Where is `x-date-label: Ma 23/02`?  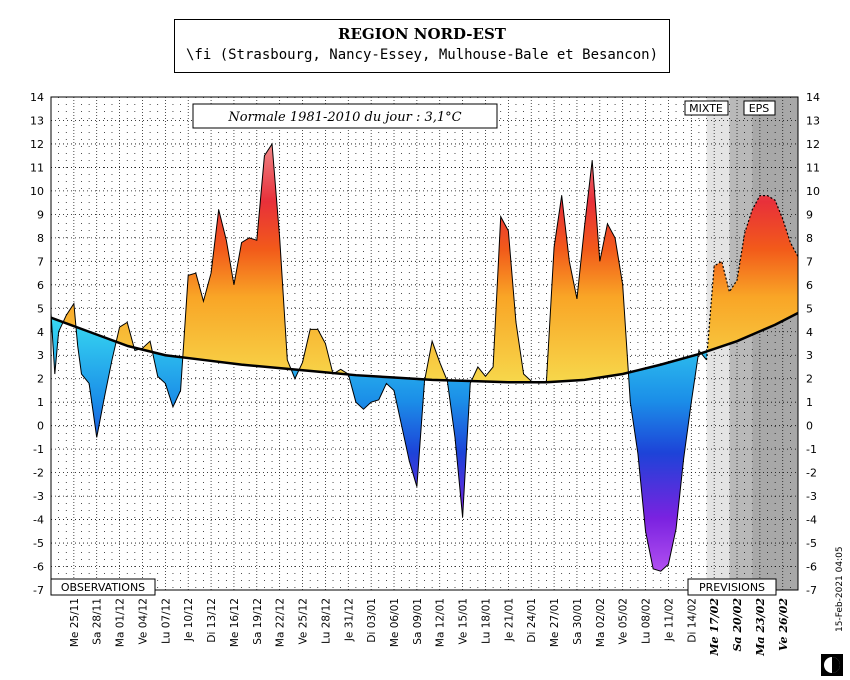 x-date-label: Ma 23/02 is located at coordinates (760, 627).